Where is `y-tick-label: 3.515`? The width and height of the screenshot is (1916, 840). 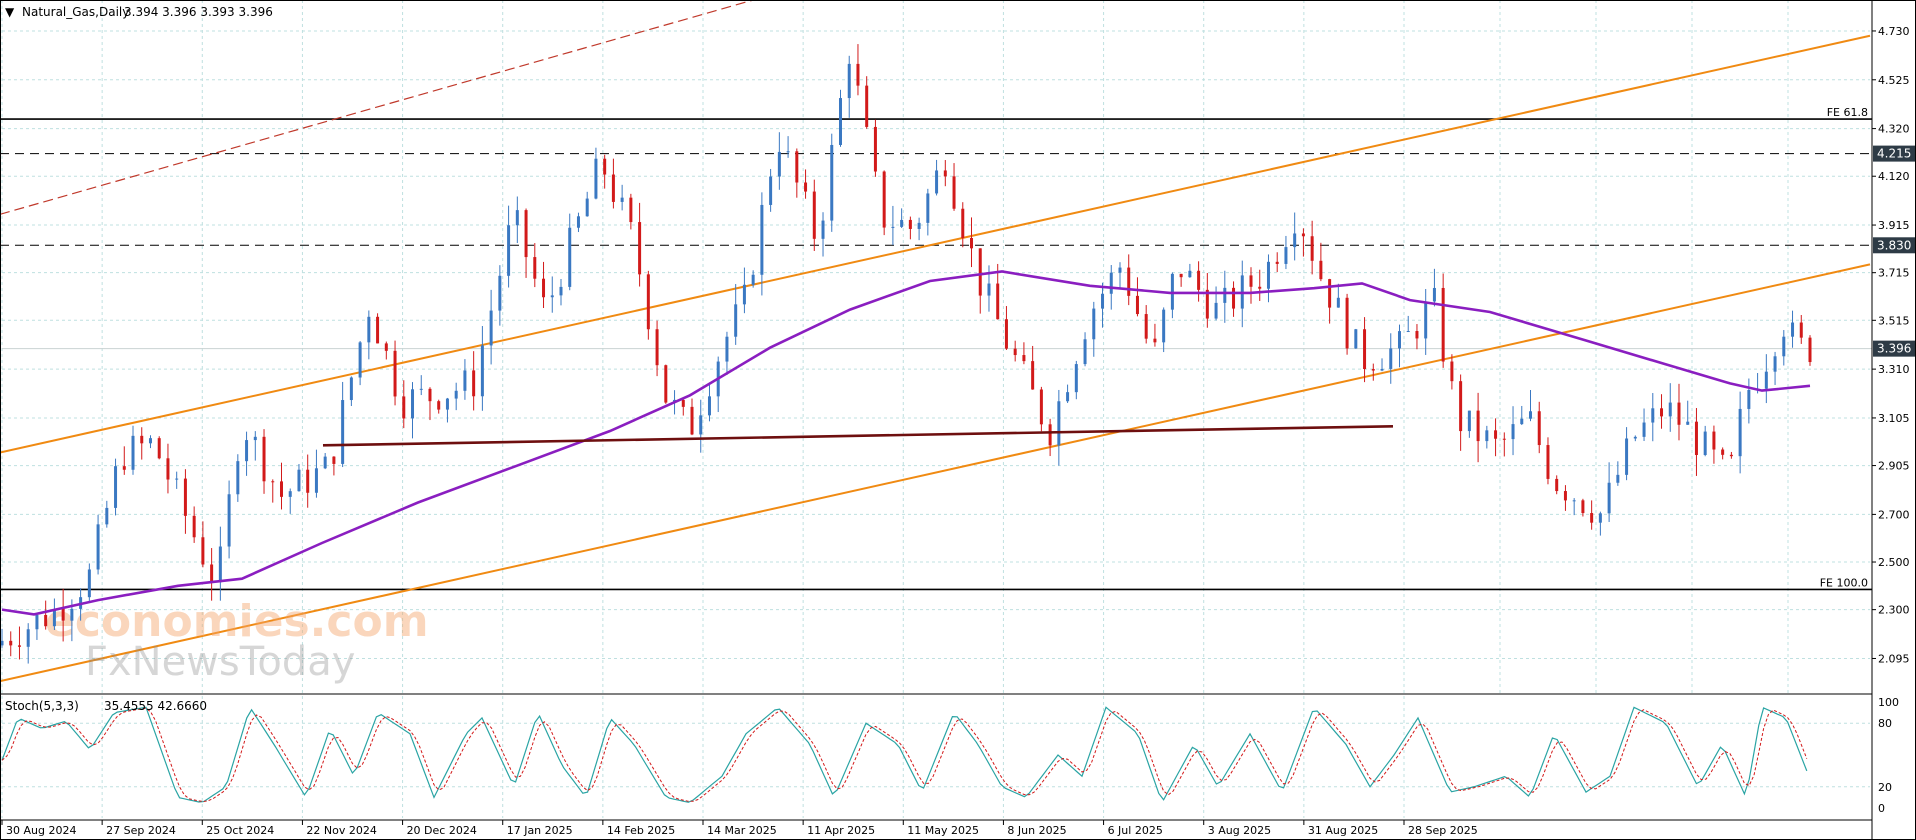
y-tick-label: 3.515 is located at coordinates (1894, 320).